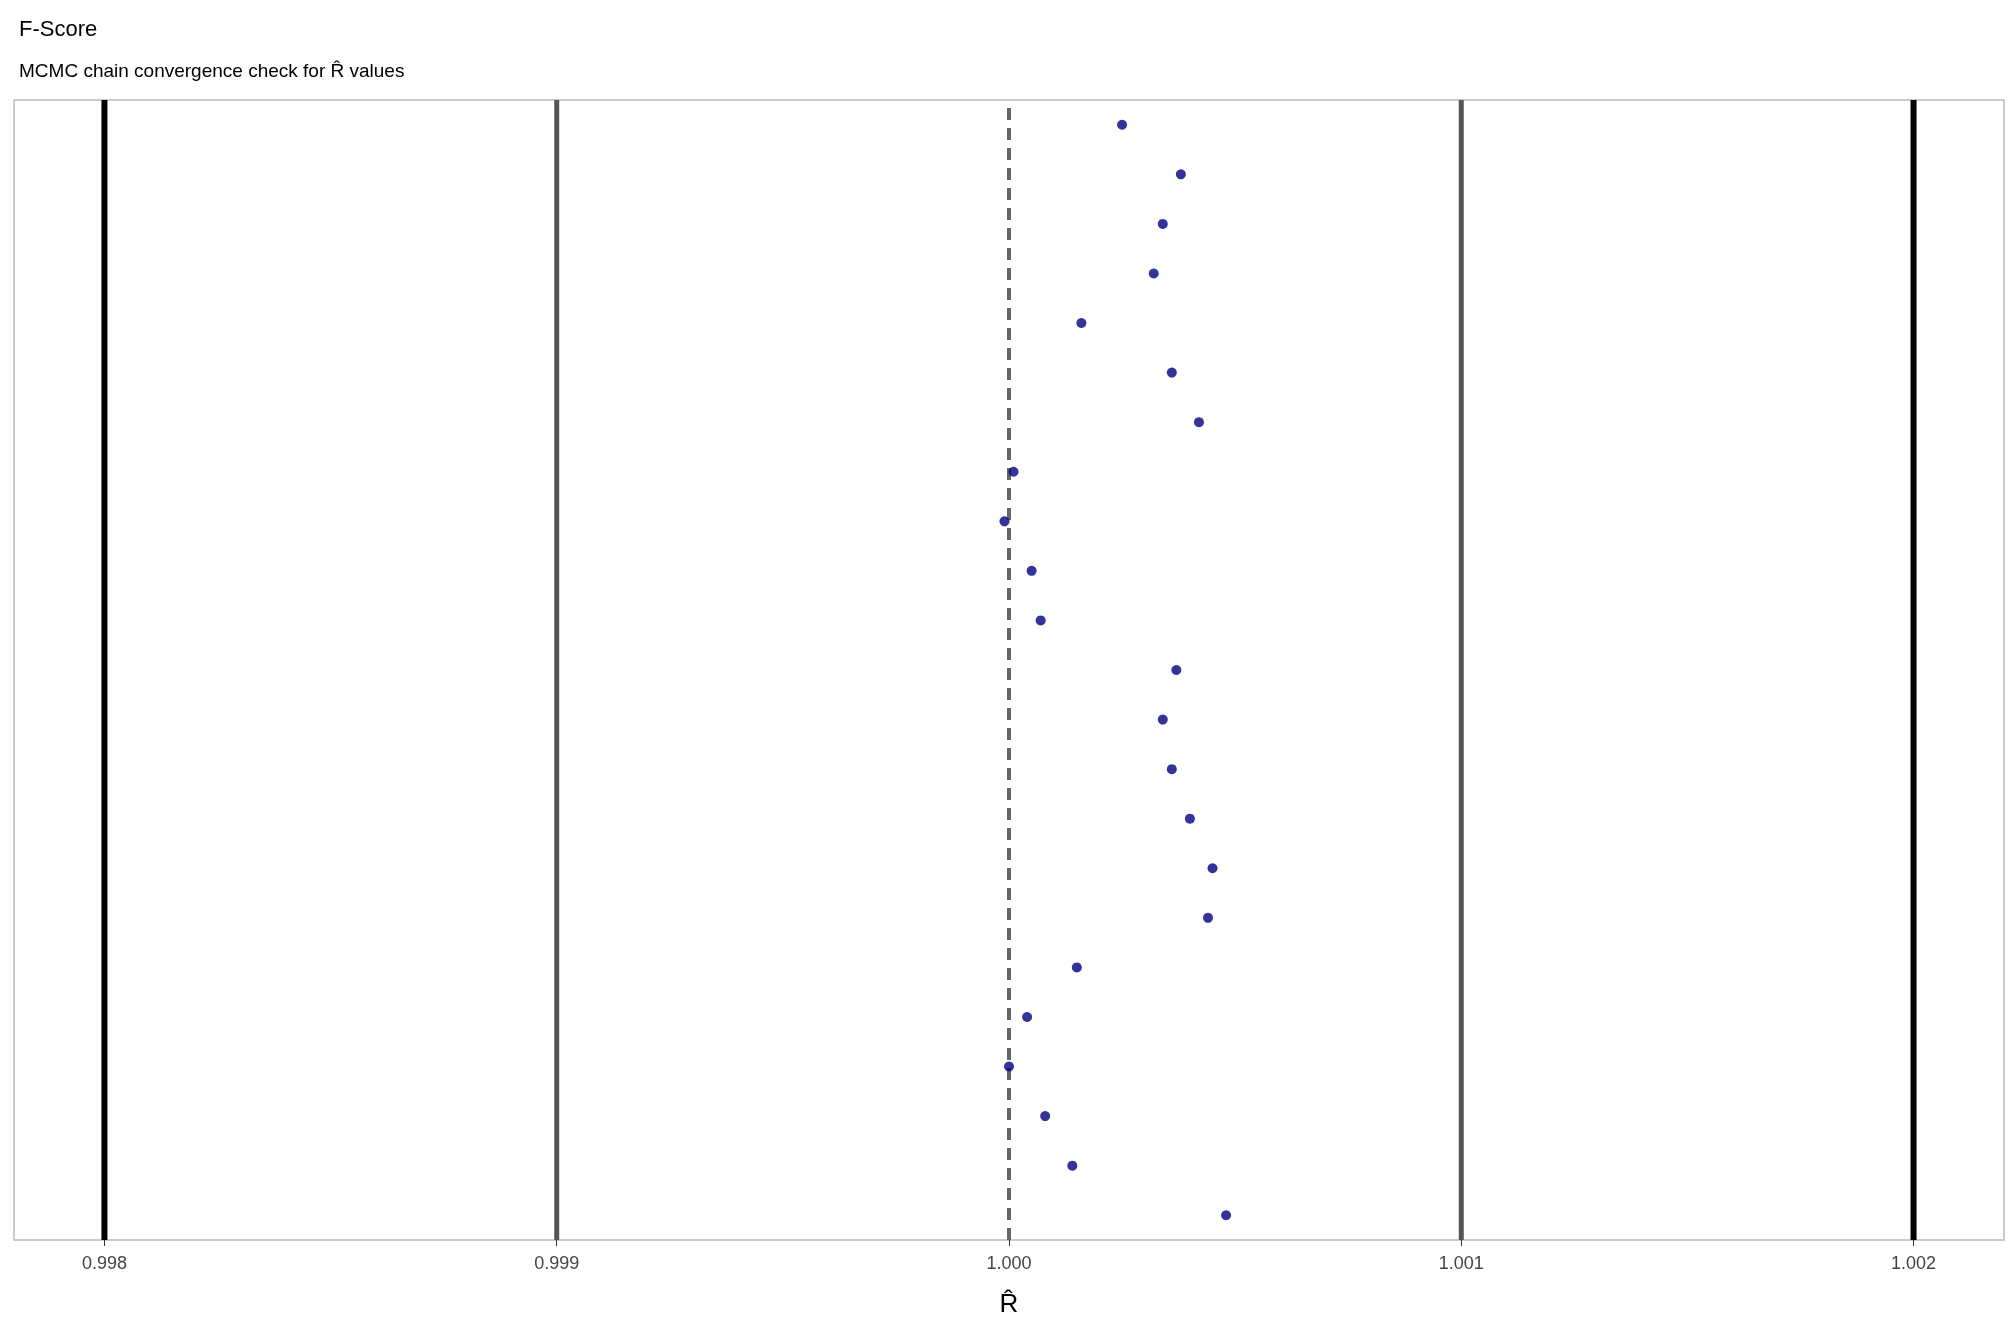 The image size is (2016, 1344). I want to click on x-tick-label: 1.001, so click(1461, 1263).